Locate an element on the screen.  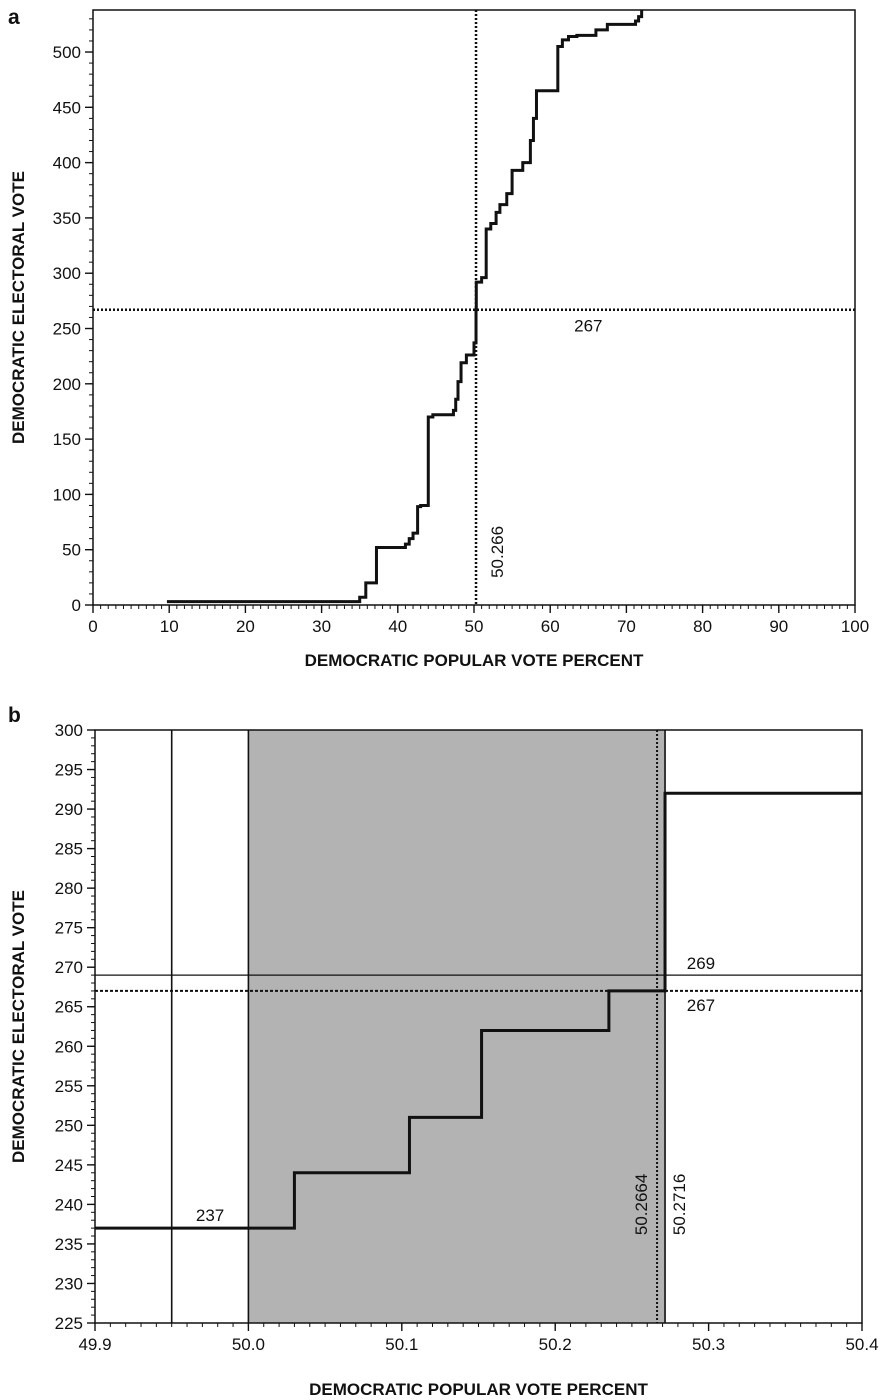
y-tick-label: 295 is located at coordinates (69, 770).